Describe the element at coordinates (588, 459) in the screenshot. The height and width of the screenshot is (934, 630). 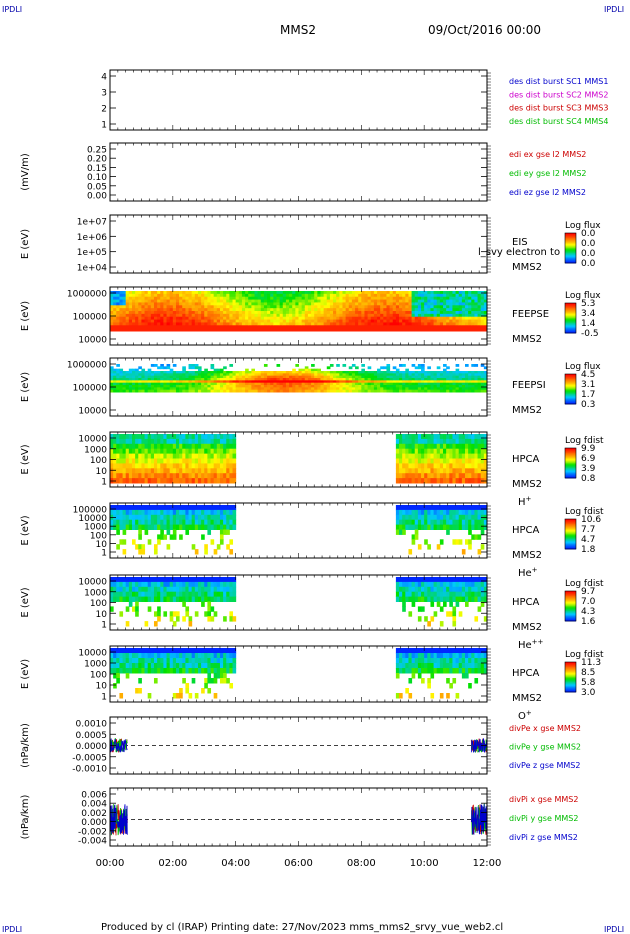
I see `colorbar-tick-label: 6.9` at that location.